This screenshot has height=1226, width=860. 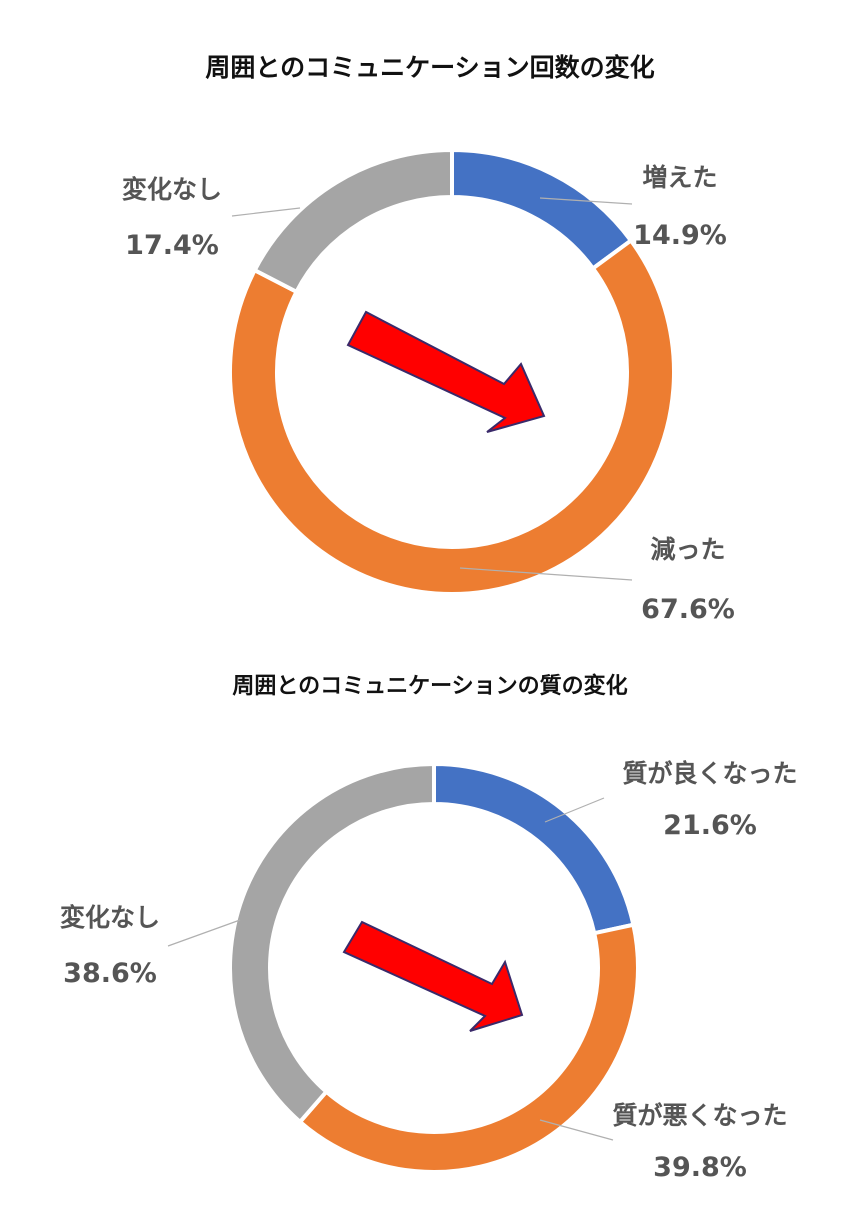 What do you see at coordinates (700, 1167) in the screenshot?
I see `value-label: 39.8%` at bounding box center [700, 1167].